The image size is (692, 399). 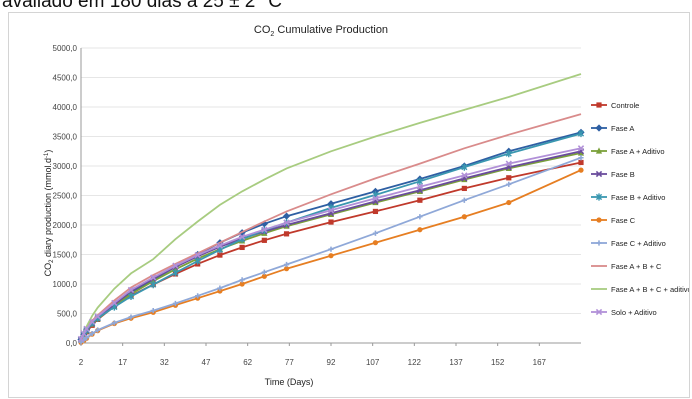 What do you see at coordinates (289, 382) in the screenshot?
I see `x-axis-label: Time (Days)` at bounding box center [289, 382].